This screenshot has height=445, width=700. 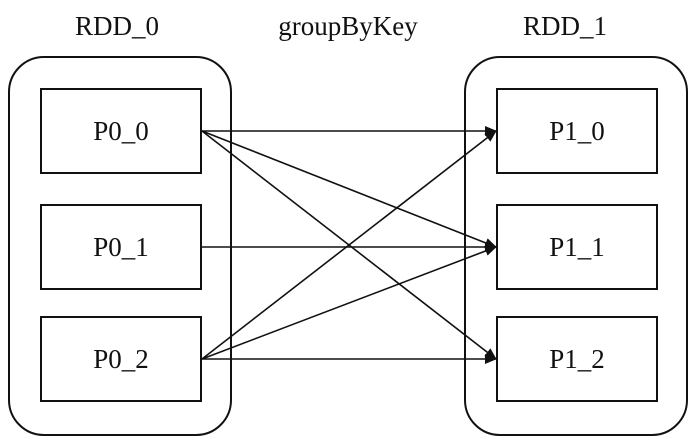 I want to click on rdd-1-title: RDD_1, so click(x=564, y=26).